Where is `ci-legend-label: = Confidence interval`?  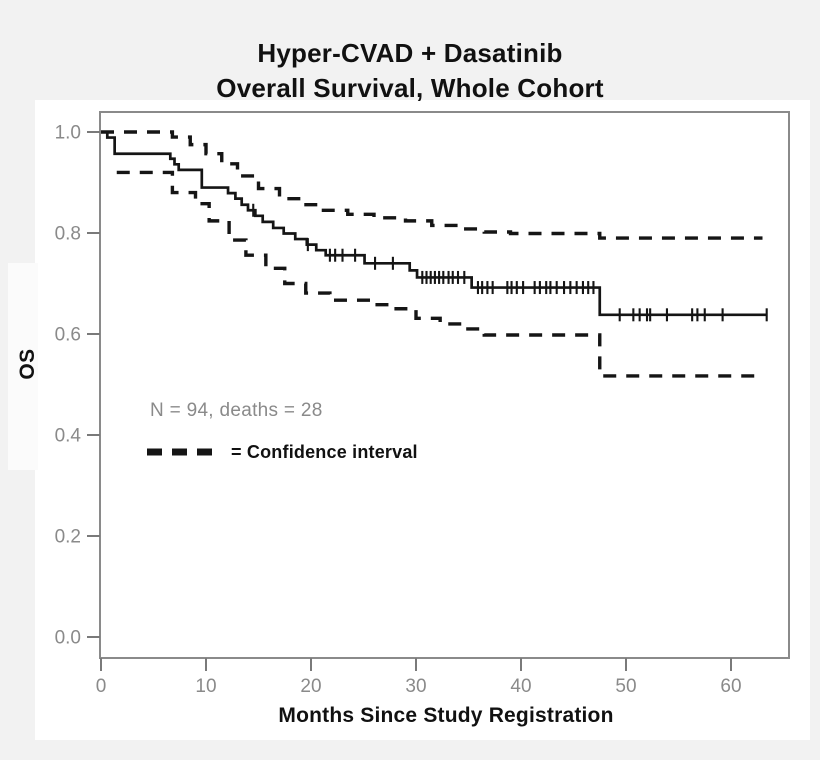
ci-legend-label: = Confidence interval is located at coordinates (324, 451).